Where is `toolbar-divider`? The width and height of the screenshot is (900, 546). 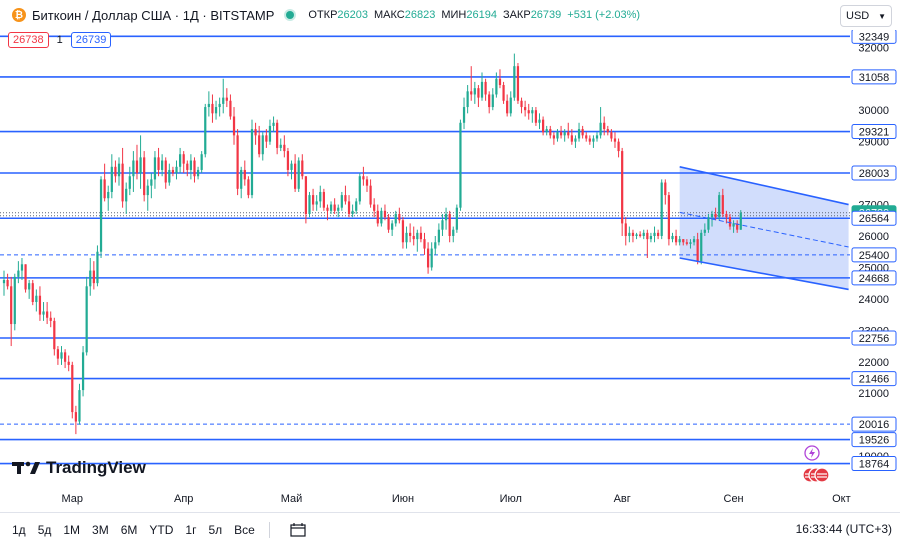 toolbar-divider is located at coordinates (269, 529).